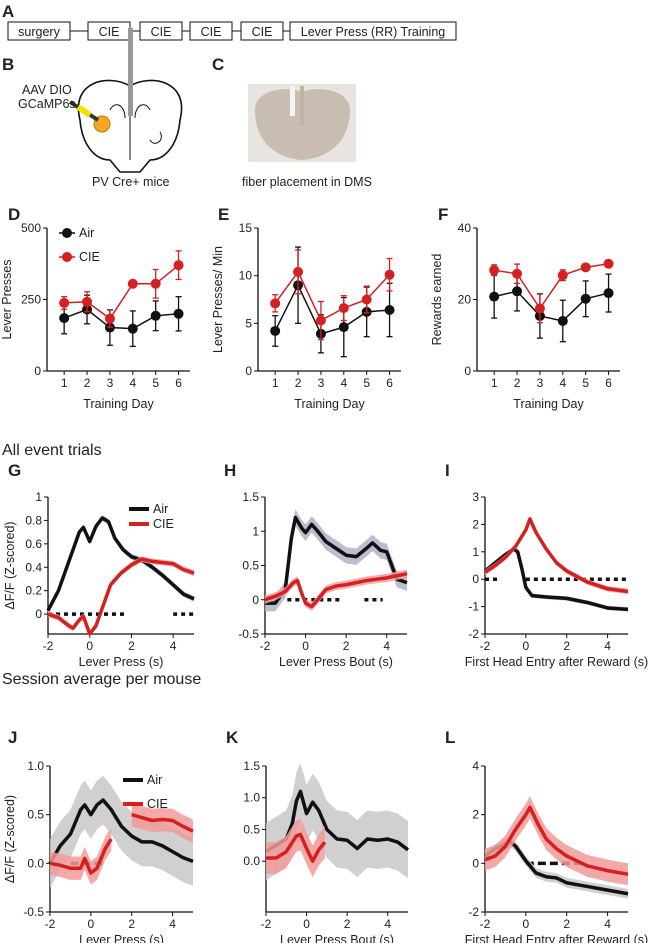  What do you see at coordinates (33, 591) in the screenshot?
I see `y-tick-label: 0.2` at bounding box center [33, 591].